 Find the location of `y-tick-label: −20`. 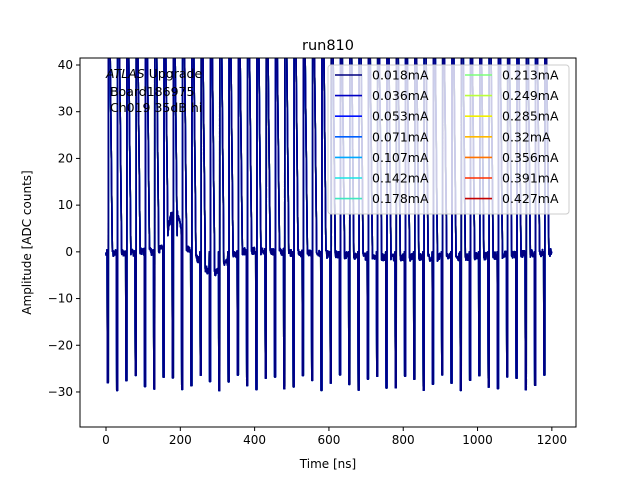

y-tick-label: −20 is located at coordinates (60, 345).